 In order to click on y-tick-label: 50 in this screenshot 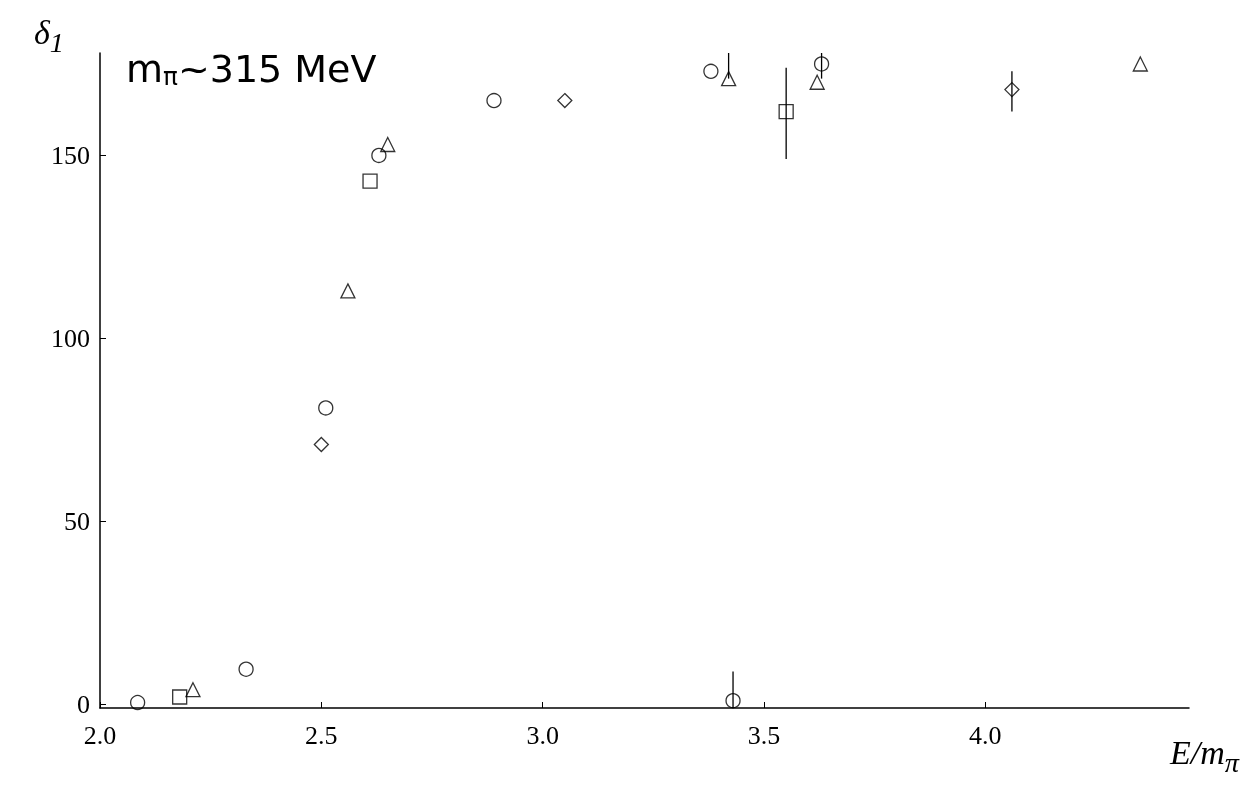, I will do `click(77, 521)`.